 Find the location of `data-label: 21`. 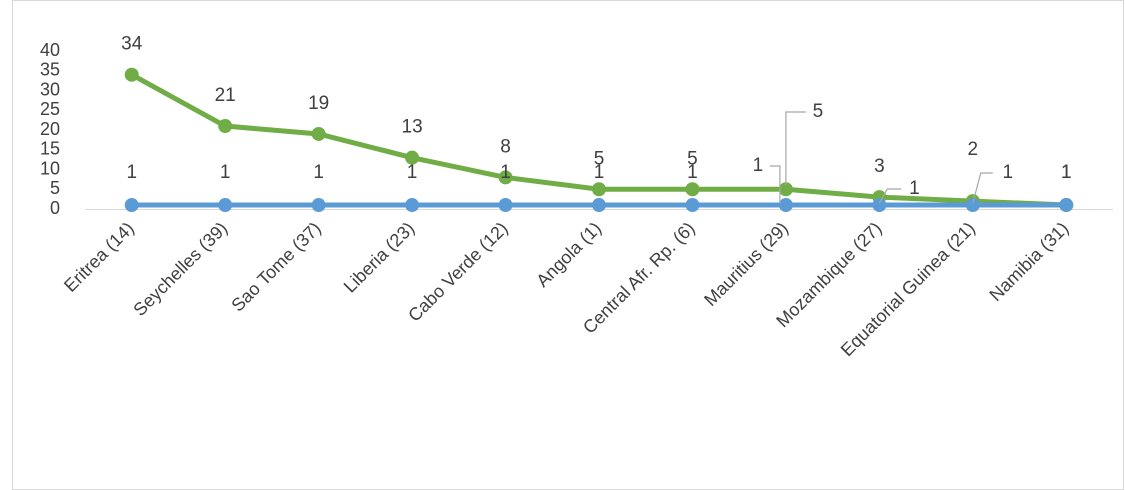

data-label: 21 is located at coordinates (225, 95).